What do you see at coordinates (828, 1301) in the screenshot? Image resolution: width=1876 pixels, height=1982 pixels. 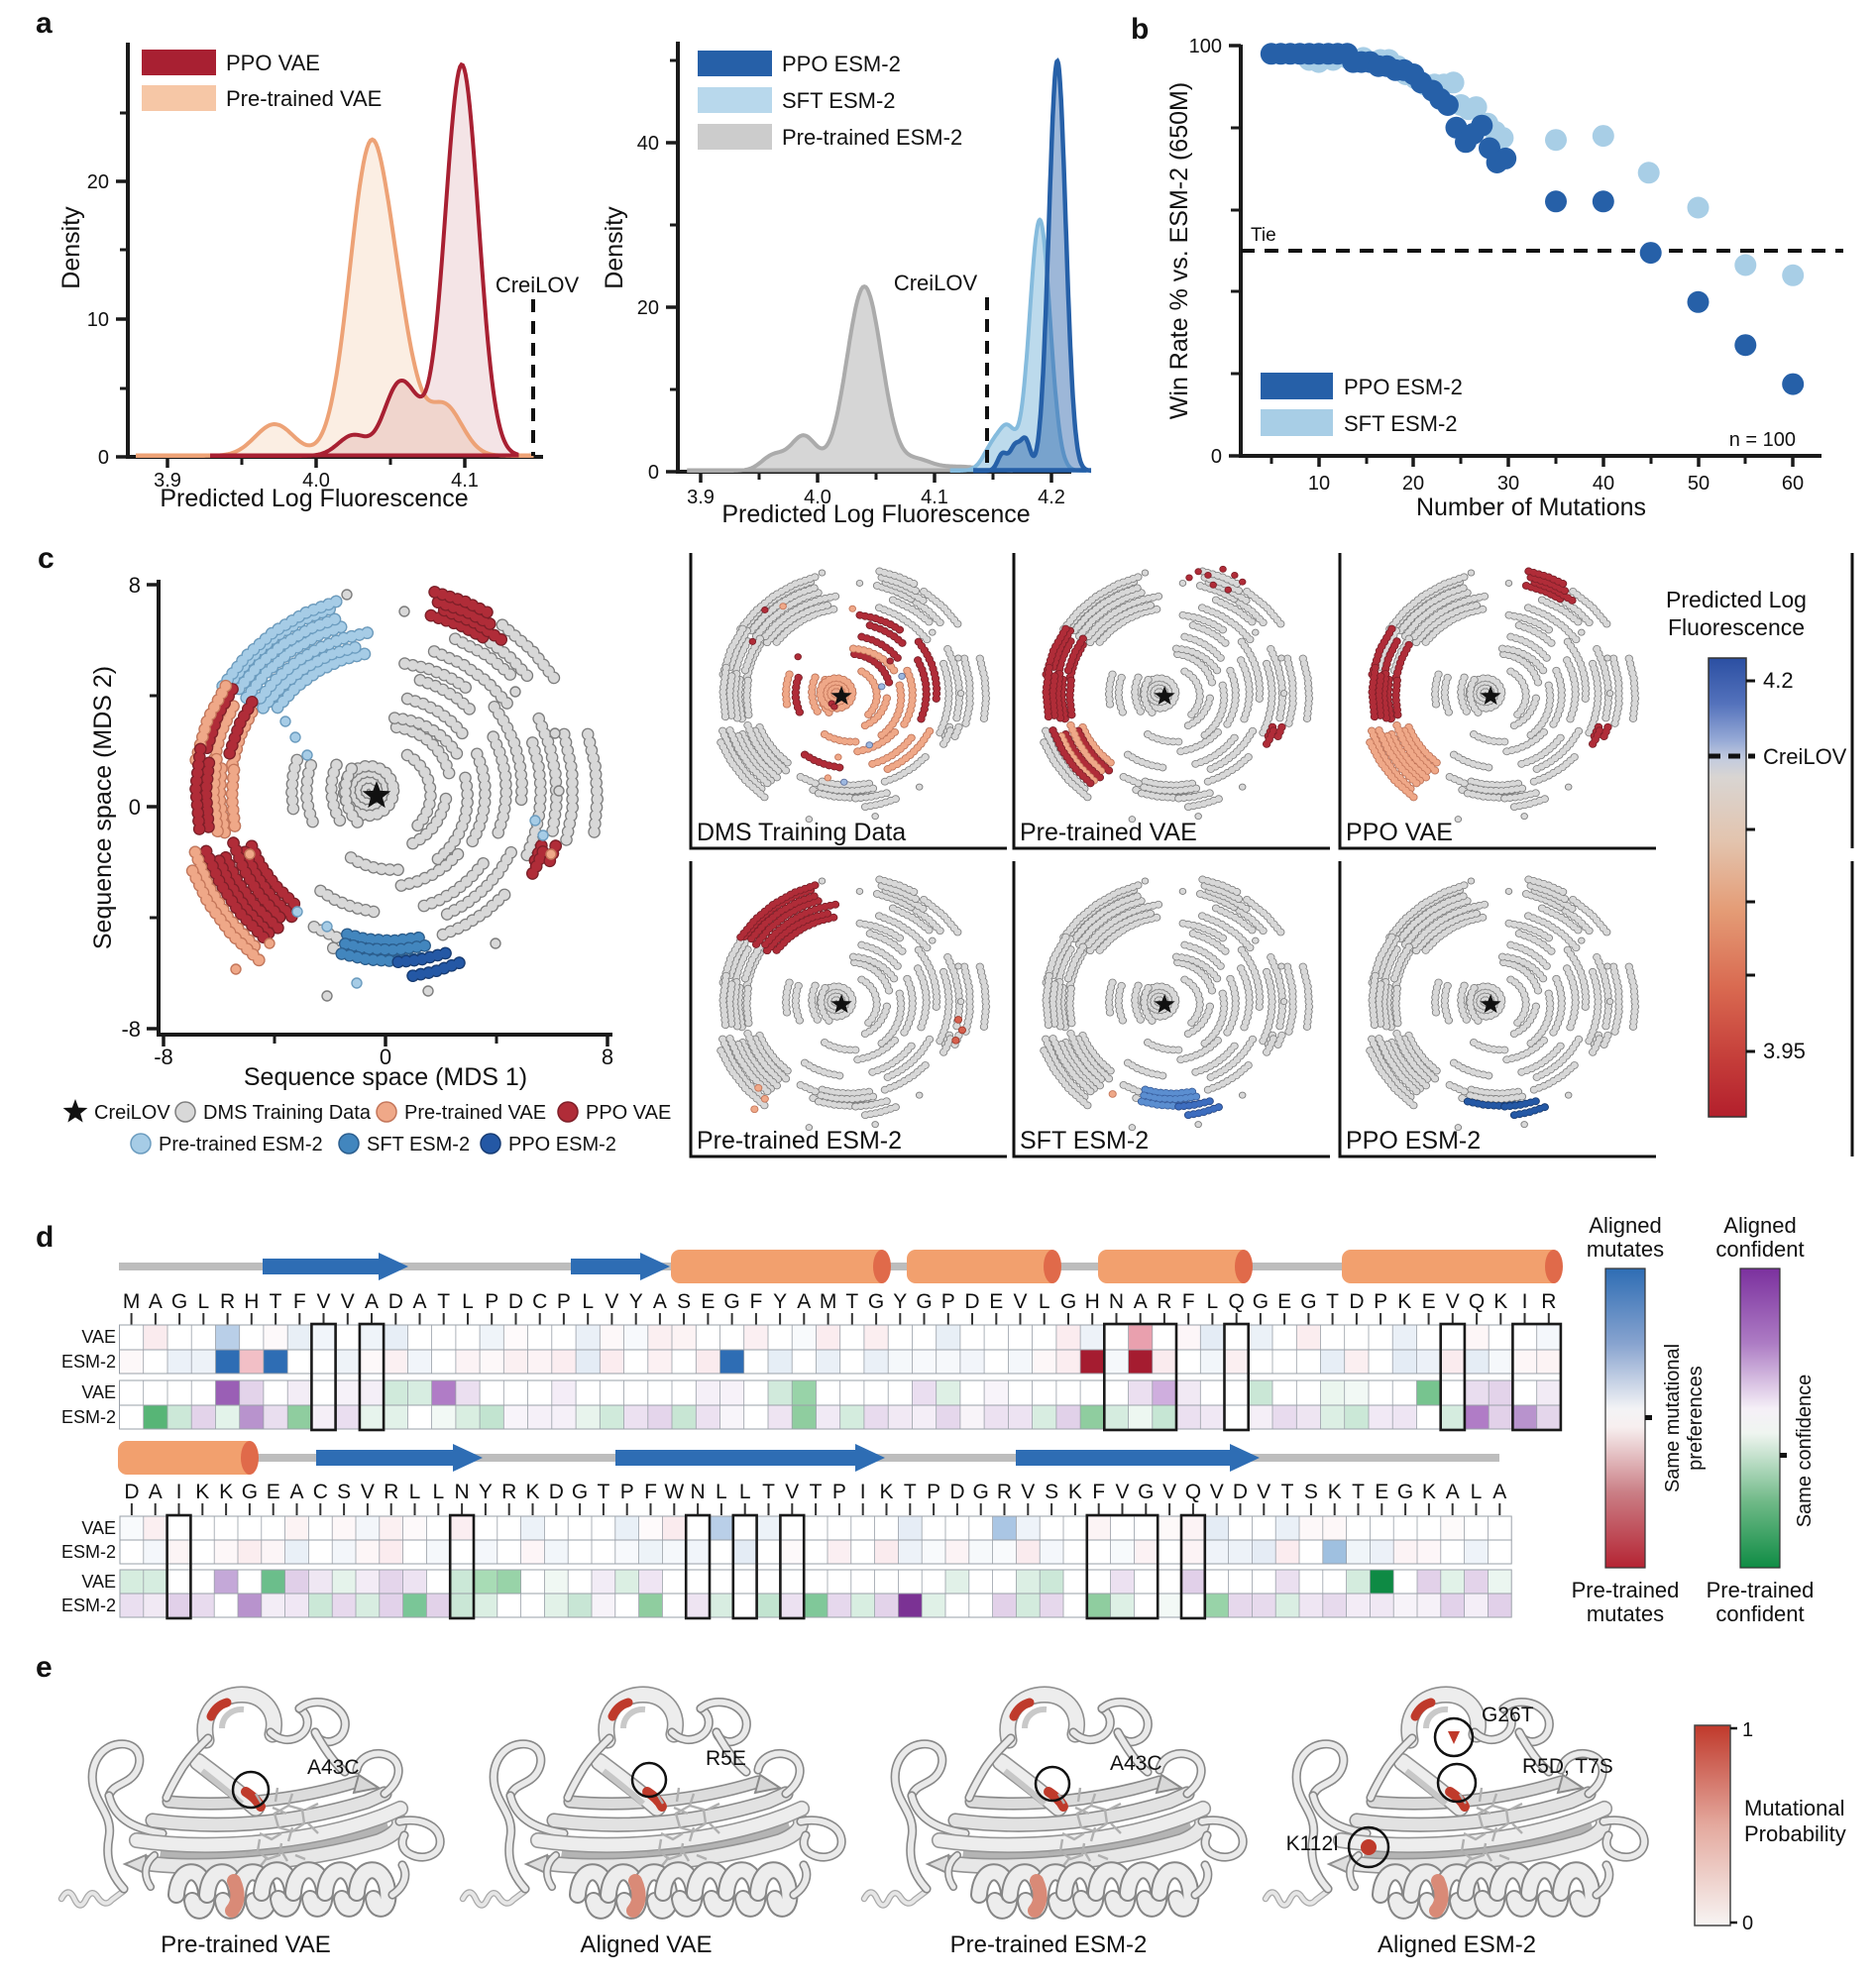 I see `svg-text: M` at bounding box center [828, 1301].